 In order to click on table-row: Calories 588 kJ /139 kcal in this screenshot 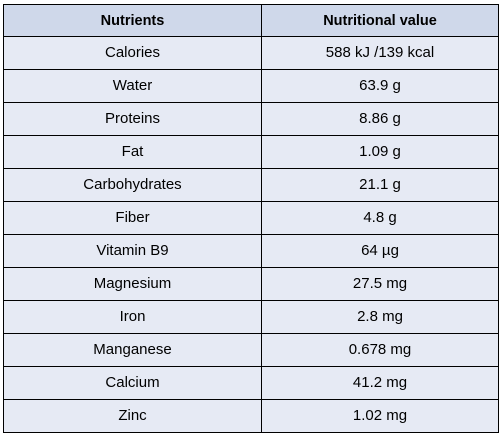, I will do `click(251, 53)`.